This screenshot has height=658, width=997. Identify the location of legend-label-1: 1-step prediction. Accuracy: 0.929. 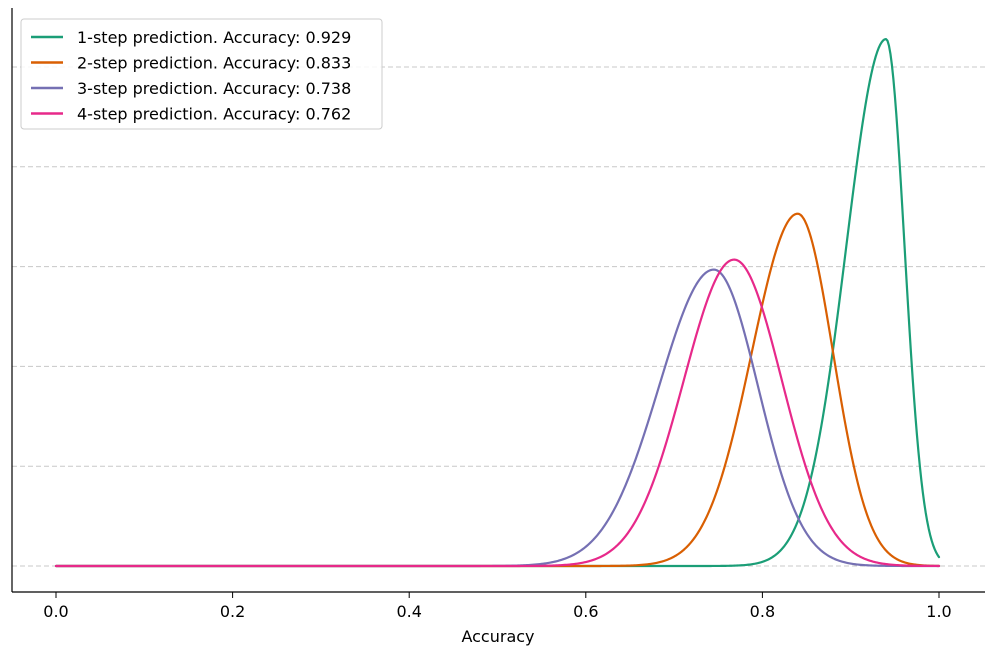
(214, 37).